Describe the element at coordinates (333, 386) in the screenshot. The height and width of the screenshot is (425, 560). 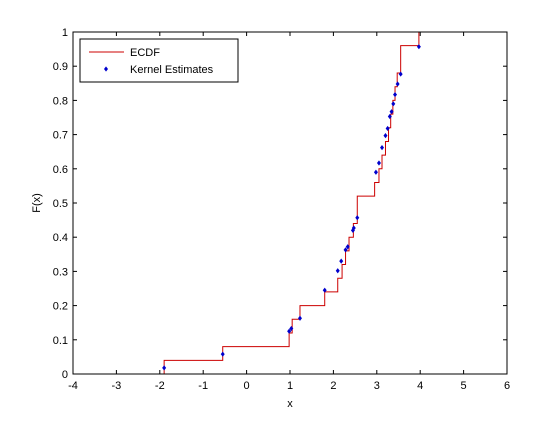
I see `x-tick-label: 2` at that location.